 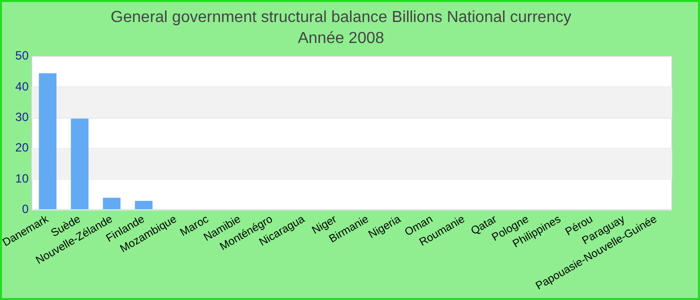 I want to click on y-tick-label: 0, so click(x=25, y=209).